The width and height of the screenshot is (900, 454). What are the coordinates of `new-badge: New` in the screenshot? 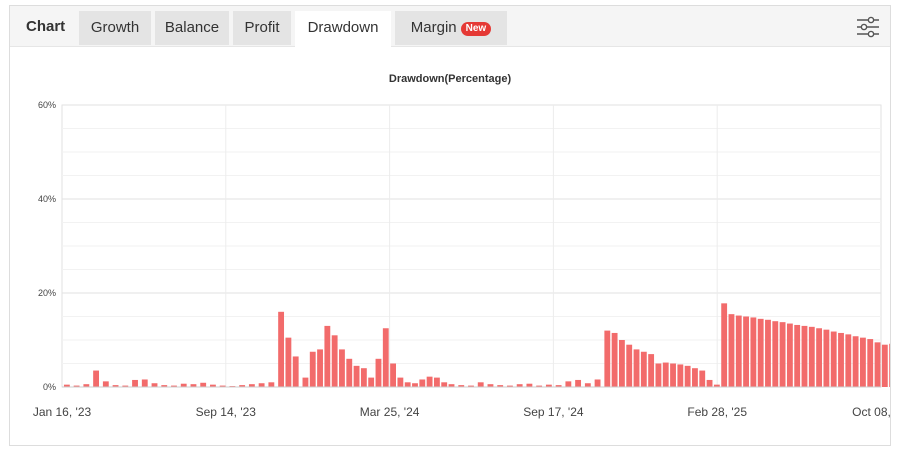 It's located at (476, 29).